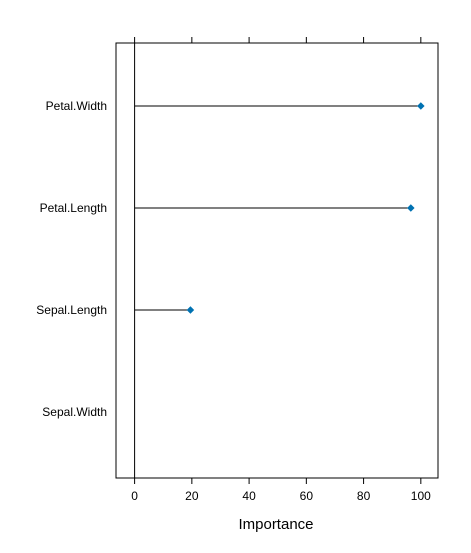 This screenshot has width=471, height=553. Describe the element at coordinates (364, 496) in the screenshot. I see `x-tick-label: 80` at that location.